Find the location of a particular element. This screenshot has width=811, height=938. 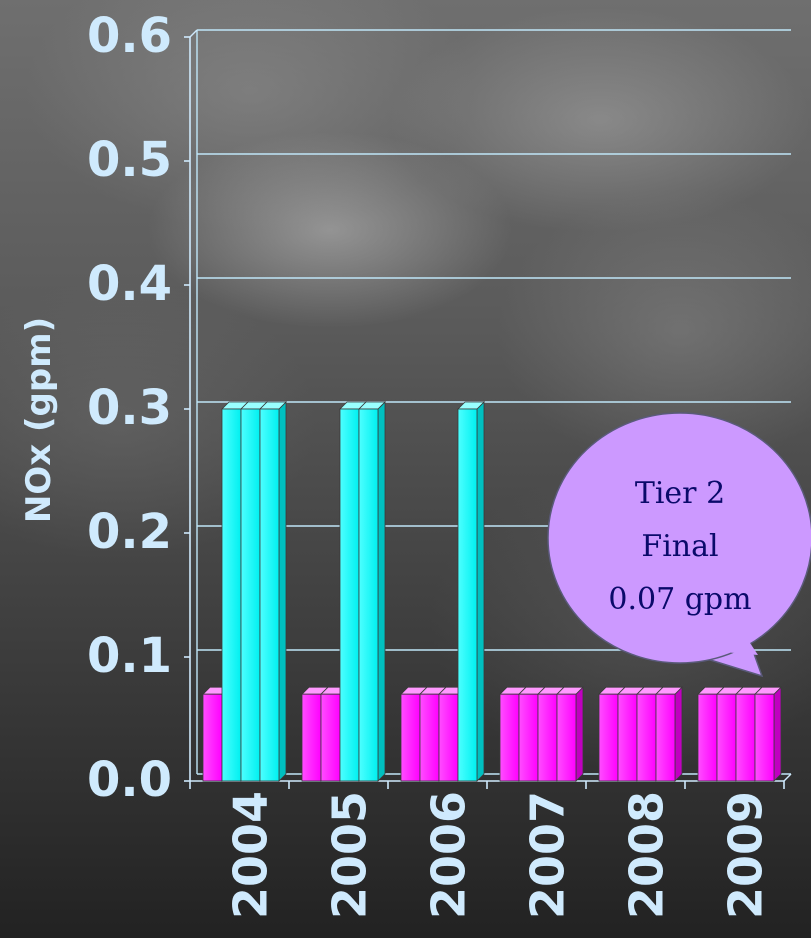

x-tick-label: 2005 is located at coordinates (350, 855).